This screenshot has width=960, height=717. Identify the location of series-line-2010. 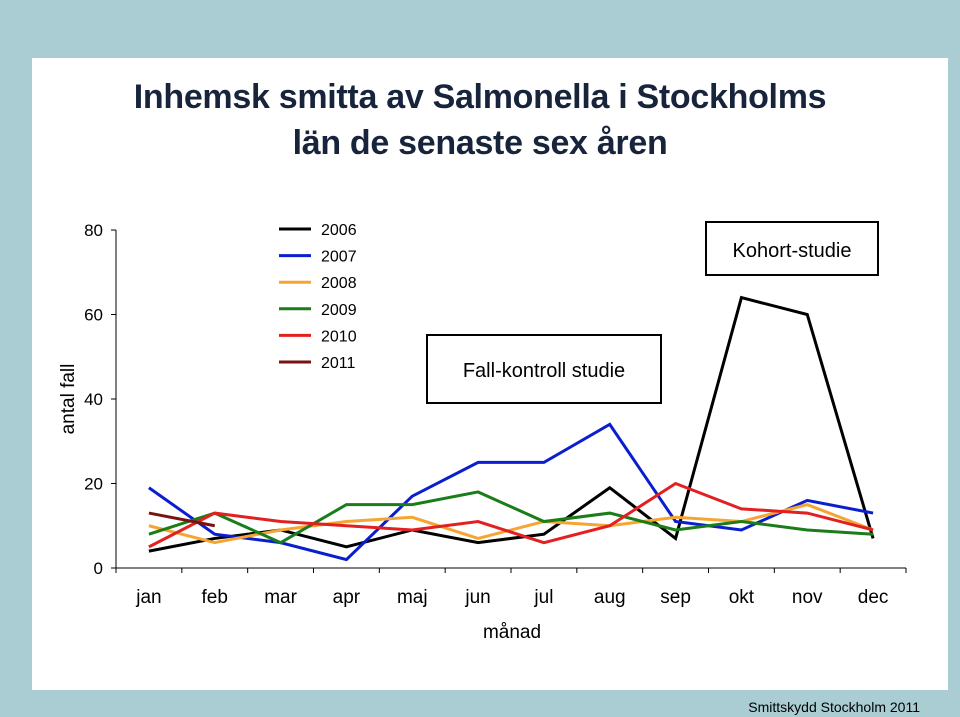
(511, 515).